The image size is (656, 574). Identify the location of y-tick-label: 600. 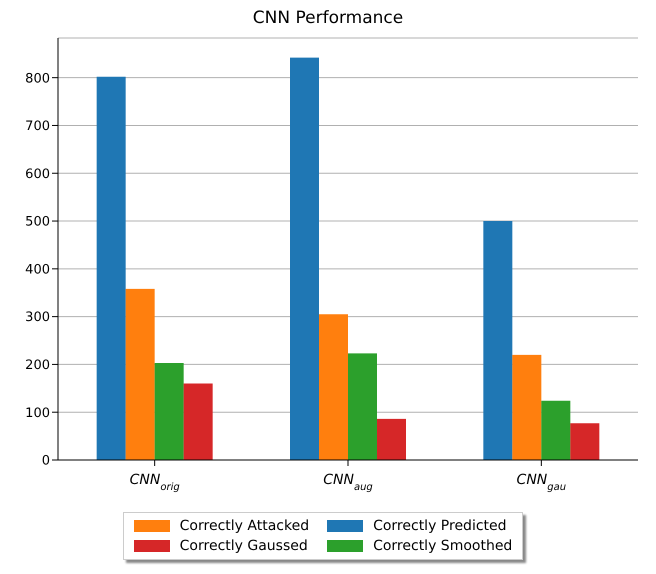
(37, 174).